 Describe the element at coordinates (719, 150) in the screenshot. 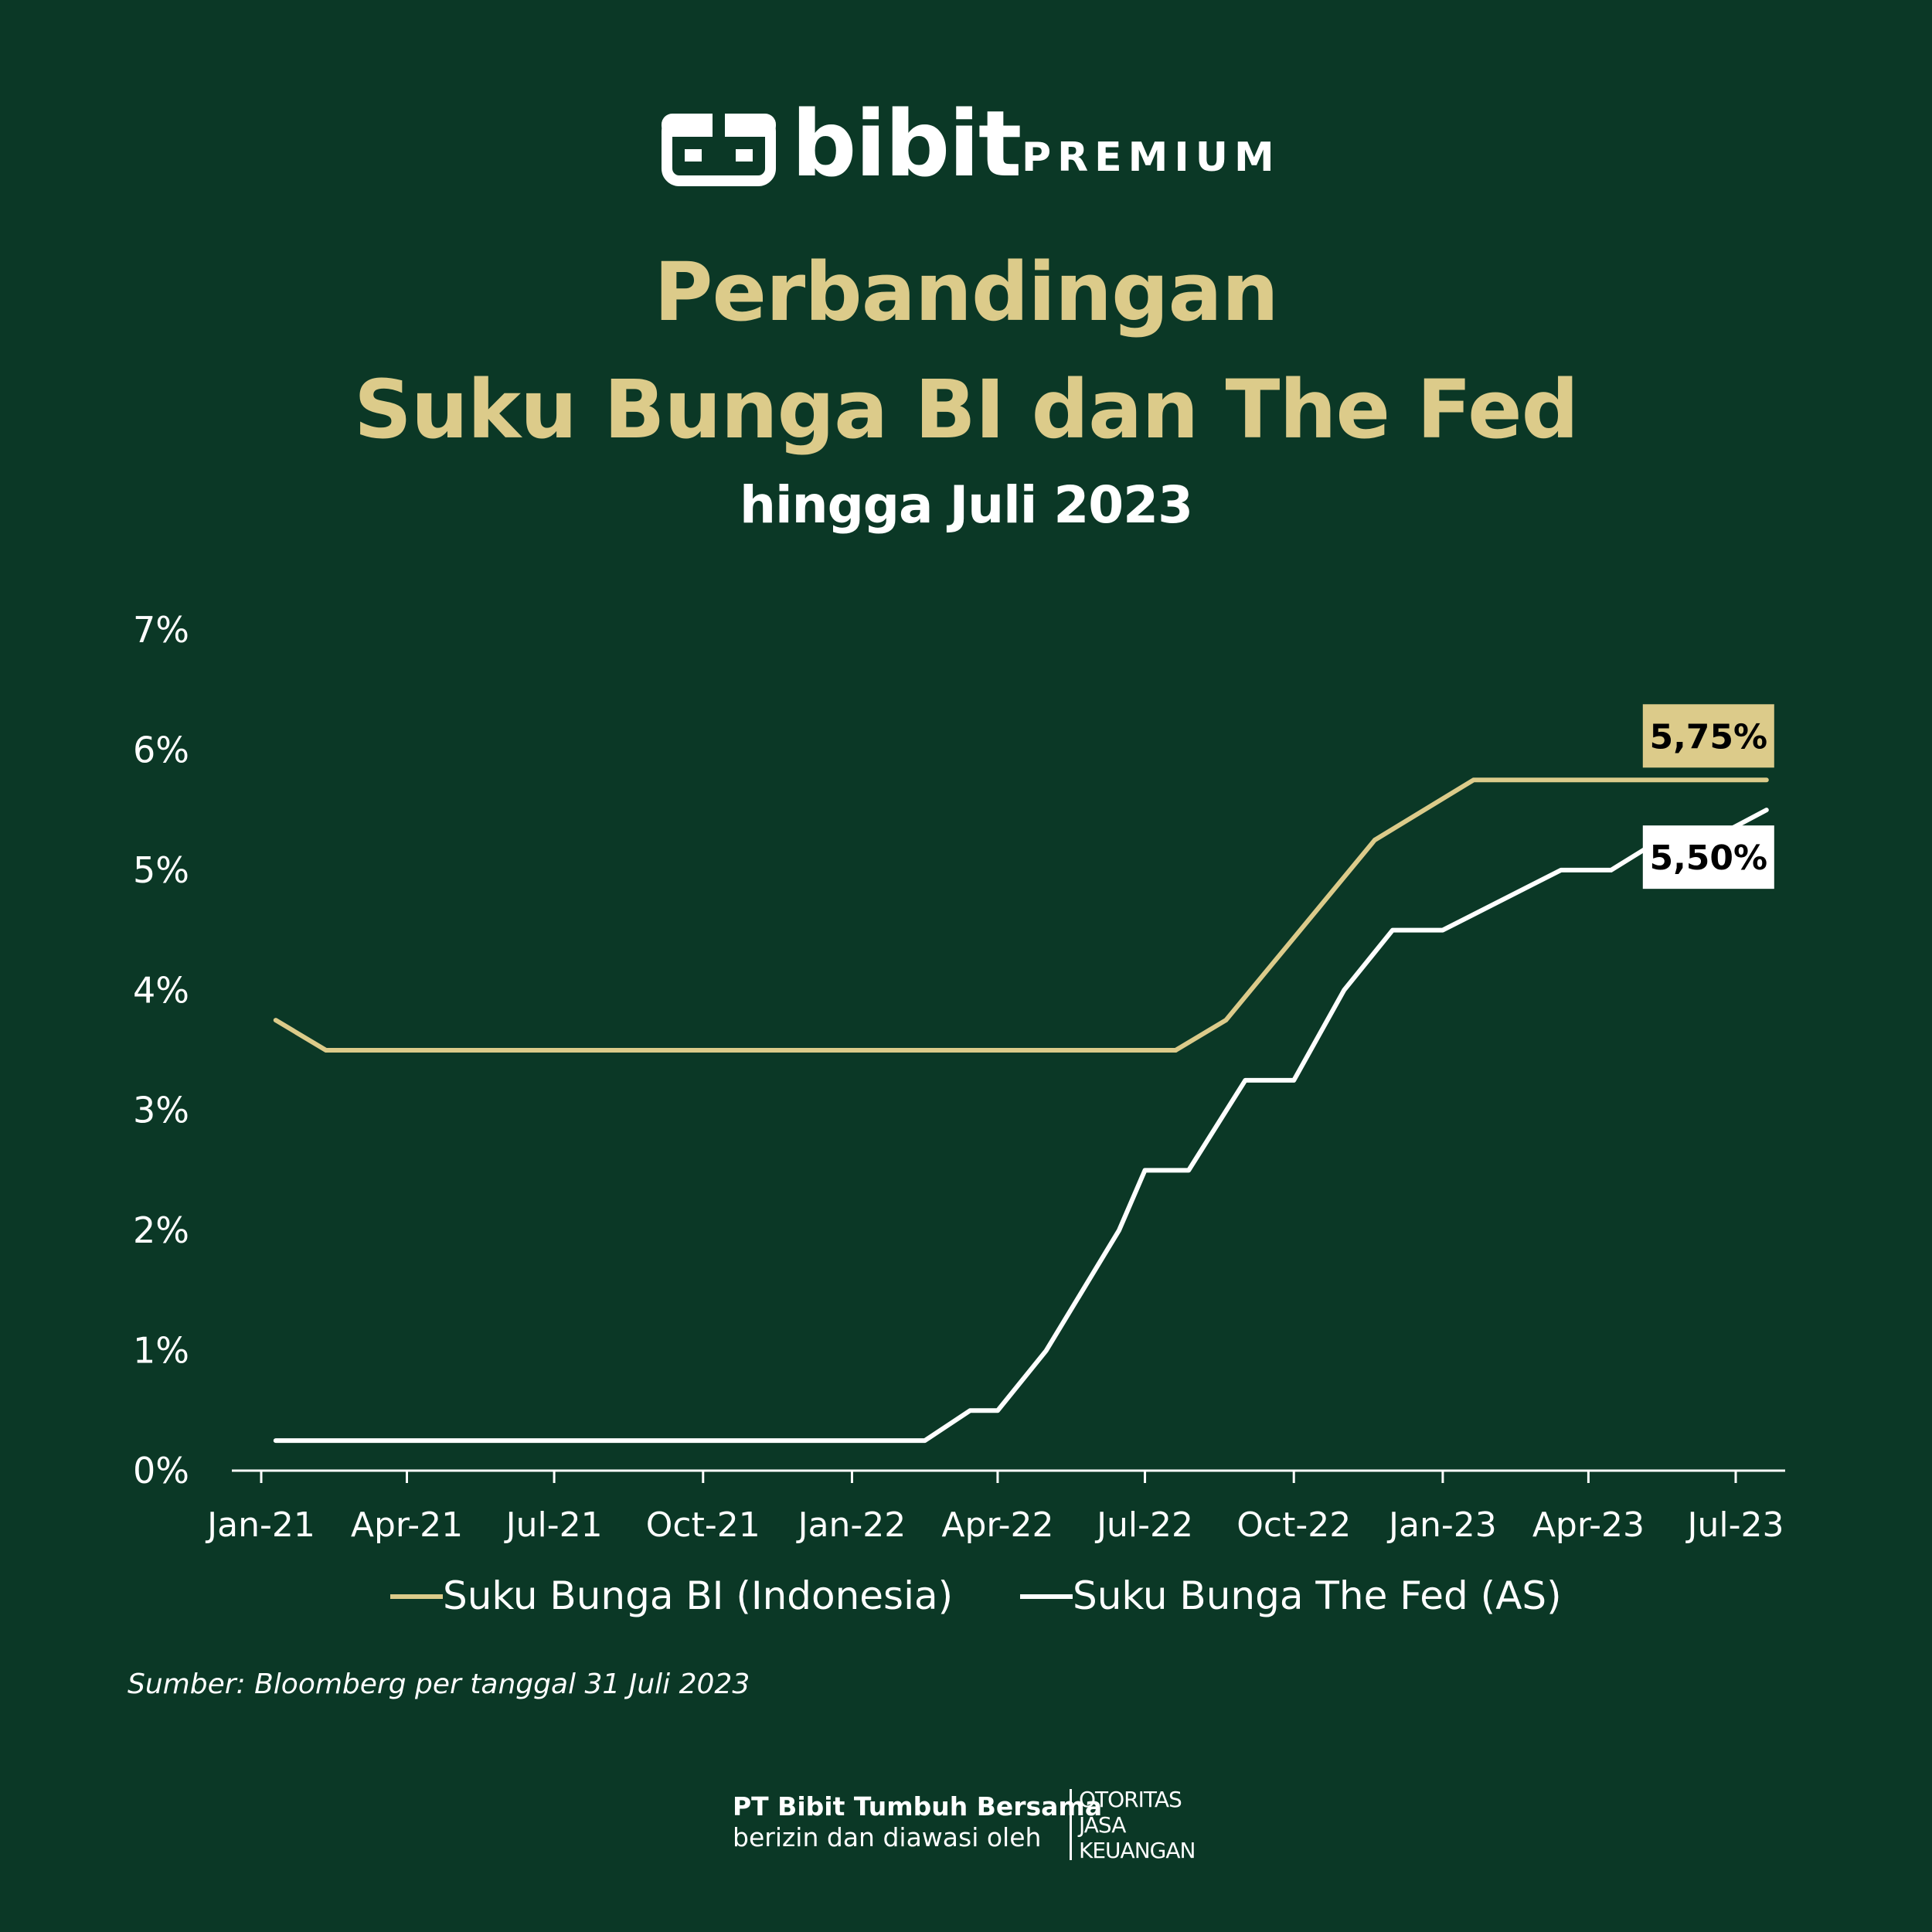

I see `bibit-box-icon` at that location.